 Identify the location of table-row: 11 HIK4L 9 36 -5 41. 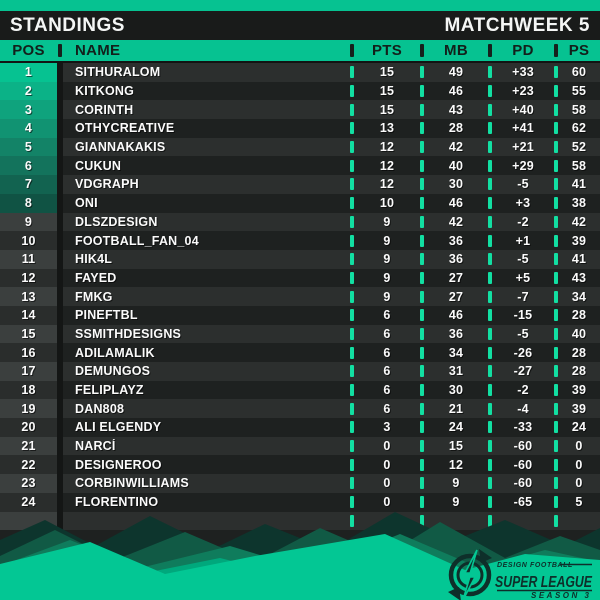
(300, 259).